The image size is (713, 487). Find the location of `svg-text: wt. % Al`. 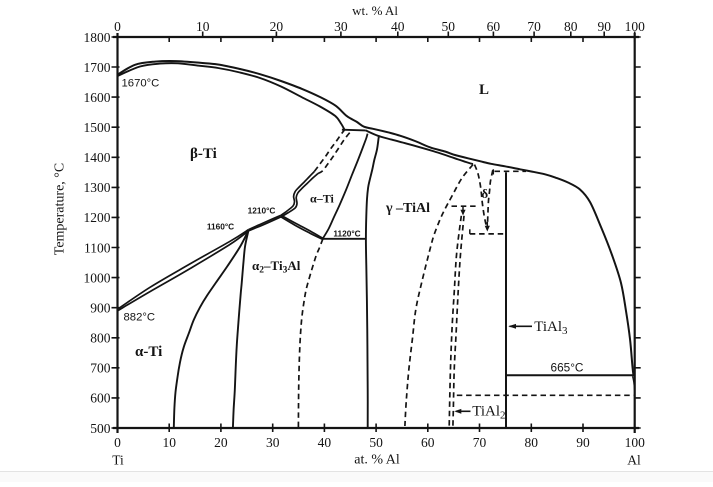

svg-text: wt. % Al is located at coordinates (375, 10).